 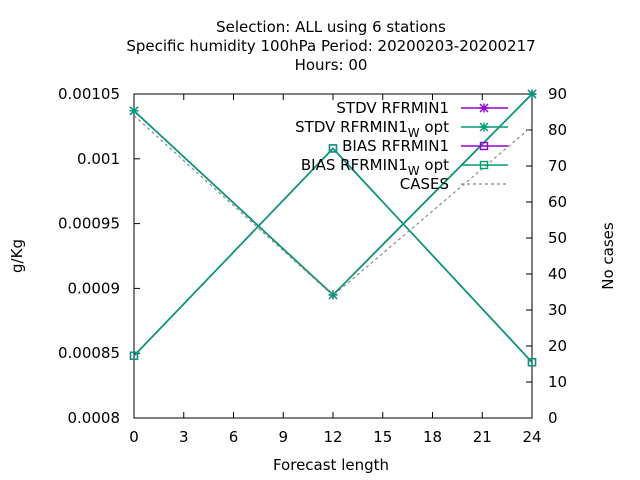 What do you see at coordinates (557, 202) in the screenshot?
I see `y2-tick-label: 60` at bounding box center [557, 202].